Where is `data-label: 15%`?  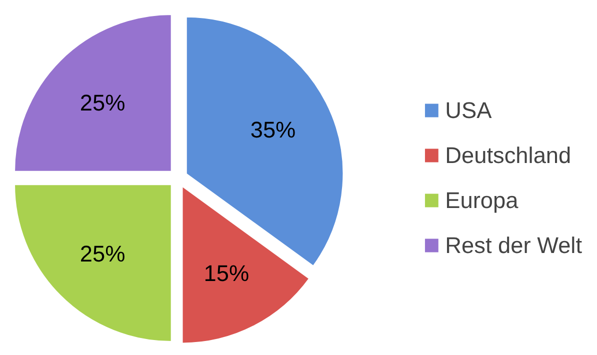 data-label: 15% is located at coordinates (227, 273).